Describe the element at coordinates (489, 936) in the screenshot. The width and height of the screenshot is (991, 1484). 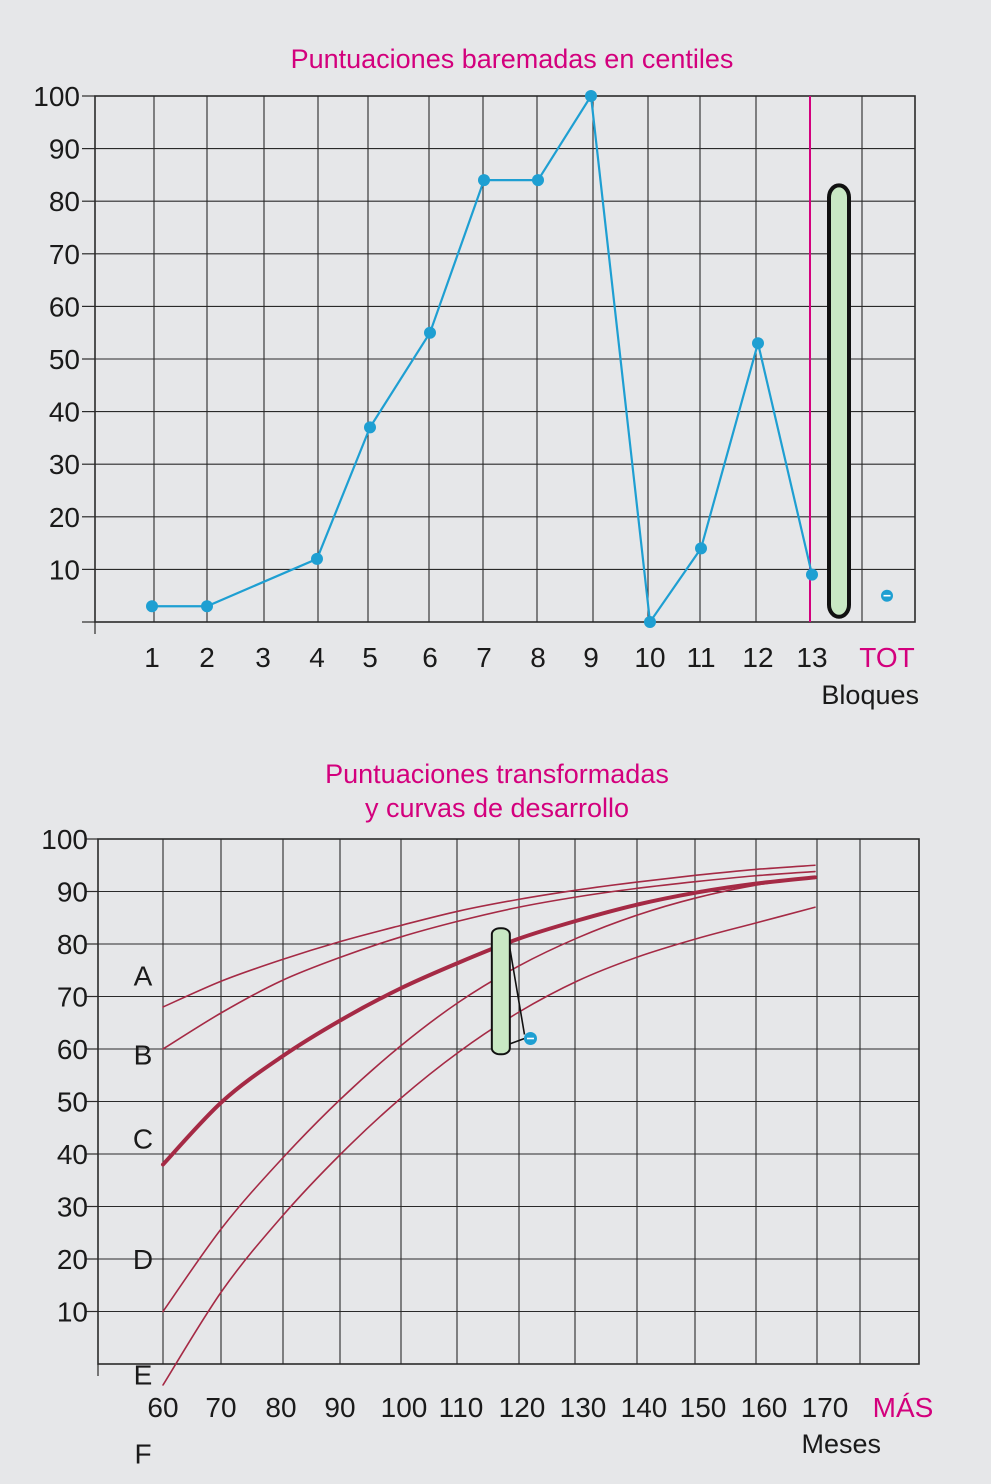
I see `development-curve-a` at that location.